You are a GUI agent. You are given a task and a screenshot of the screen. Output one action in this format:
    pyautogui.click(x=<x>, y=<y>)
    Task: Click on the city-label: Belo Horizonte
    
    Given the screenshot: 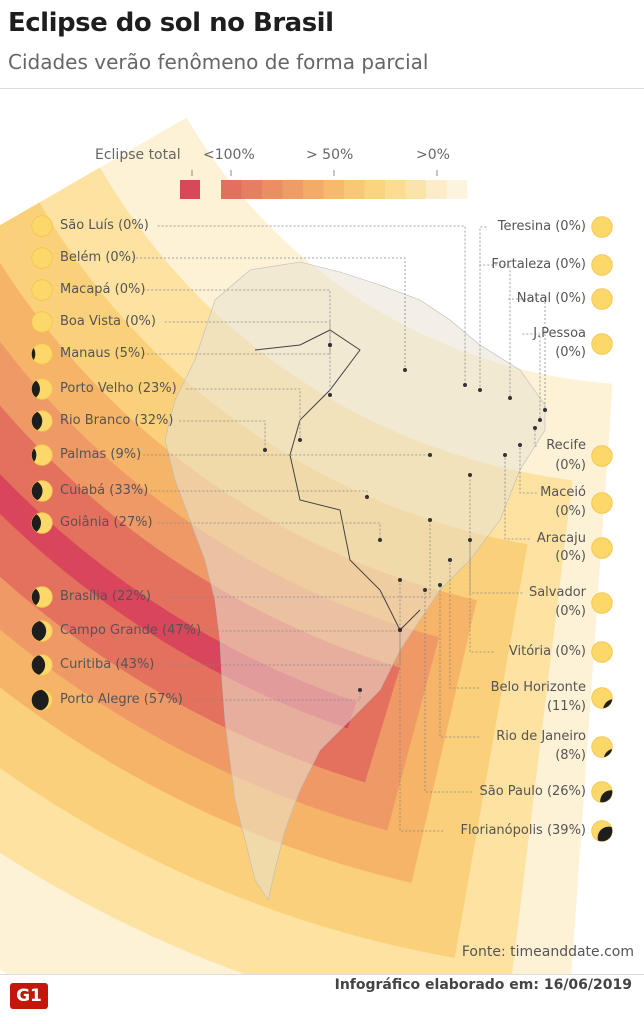 What is the action you would take?
    pyautogui.click(x=538, y=687)
    